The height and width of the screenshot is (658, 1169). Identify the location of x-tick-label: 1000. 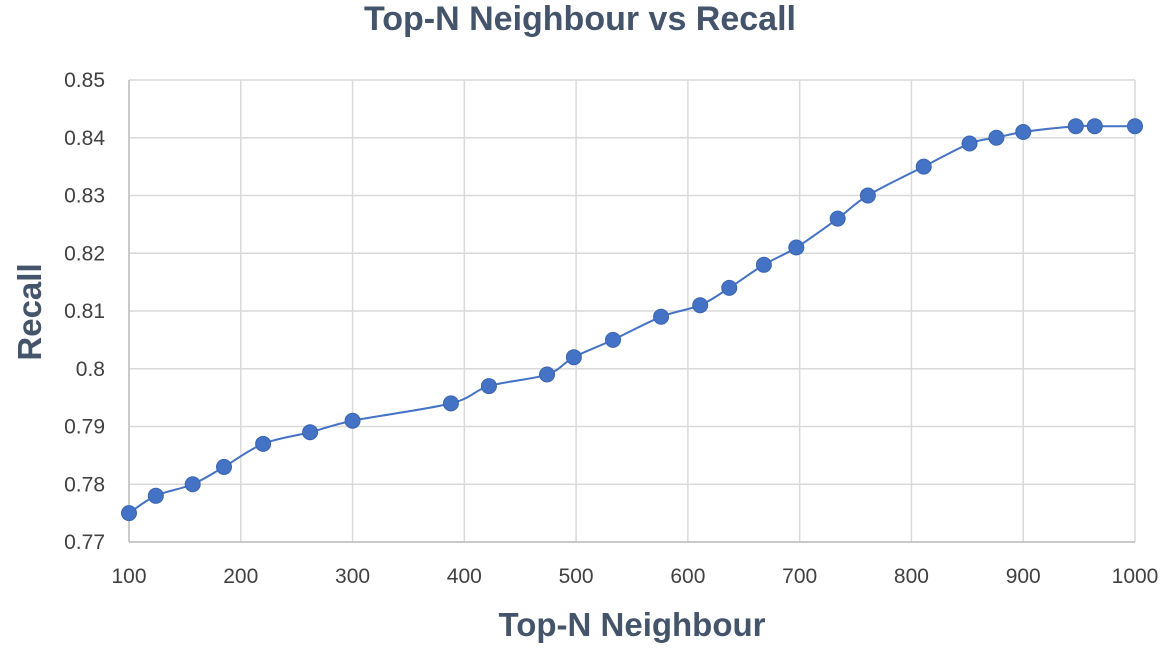
(1135, 576).